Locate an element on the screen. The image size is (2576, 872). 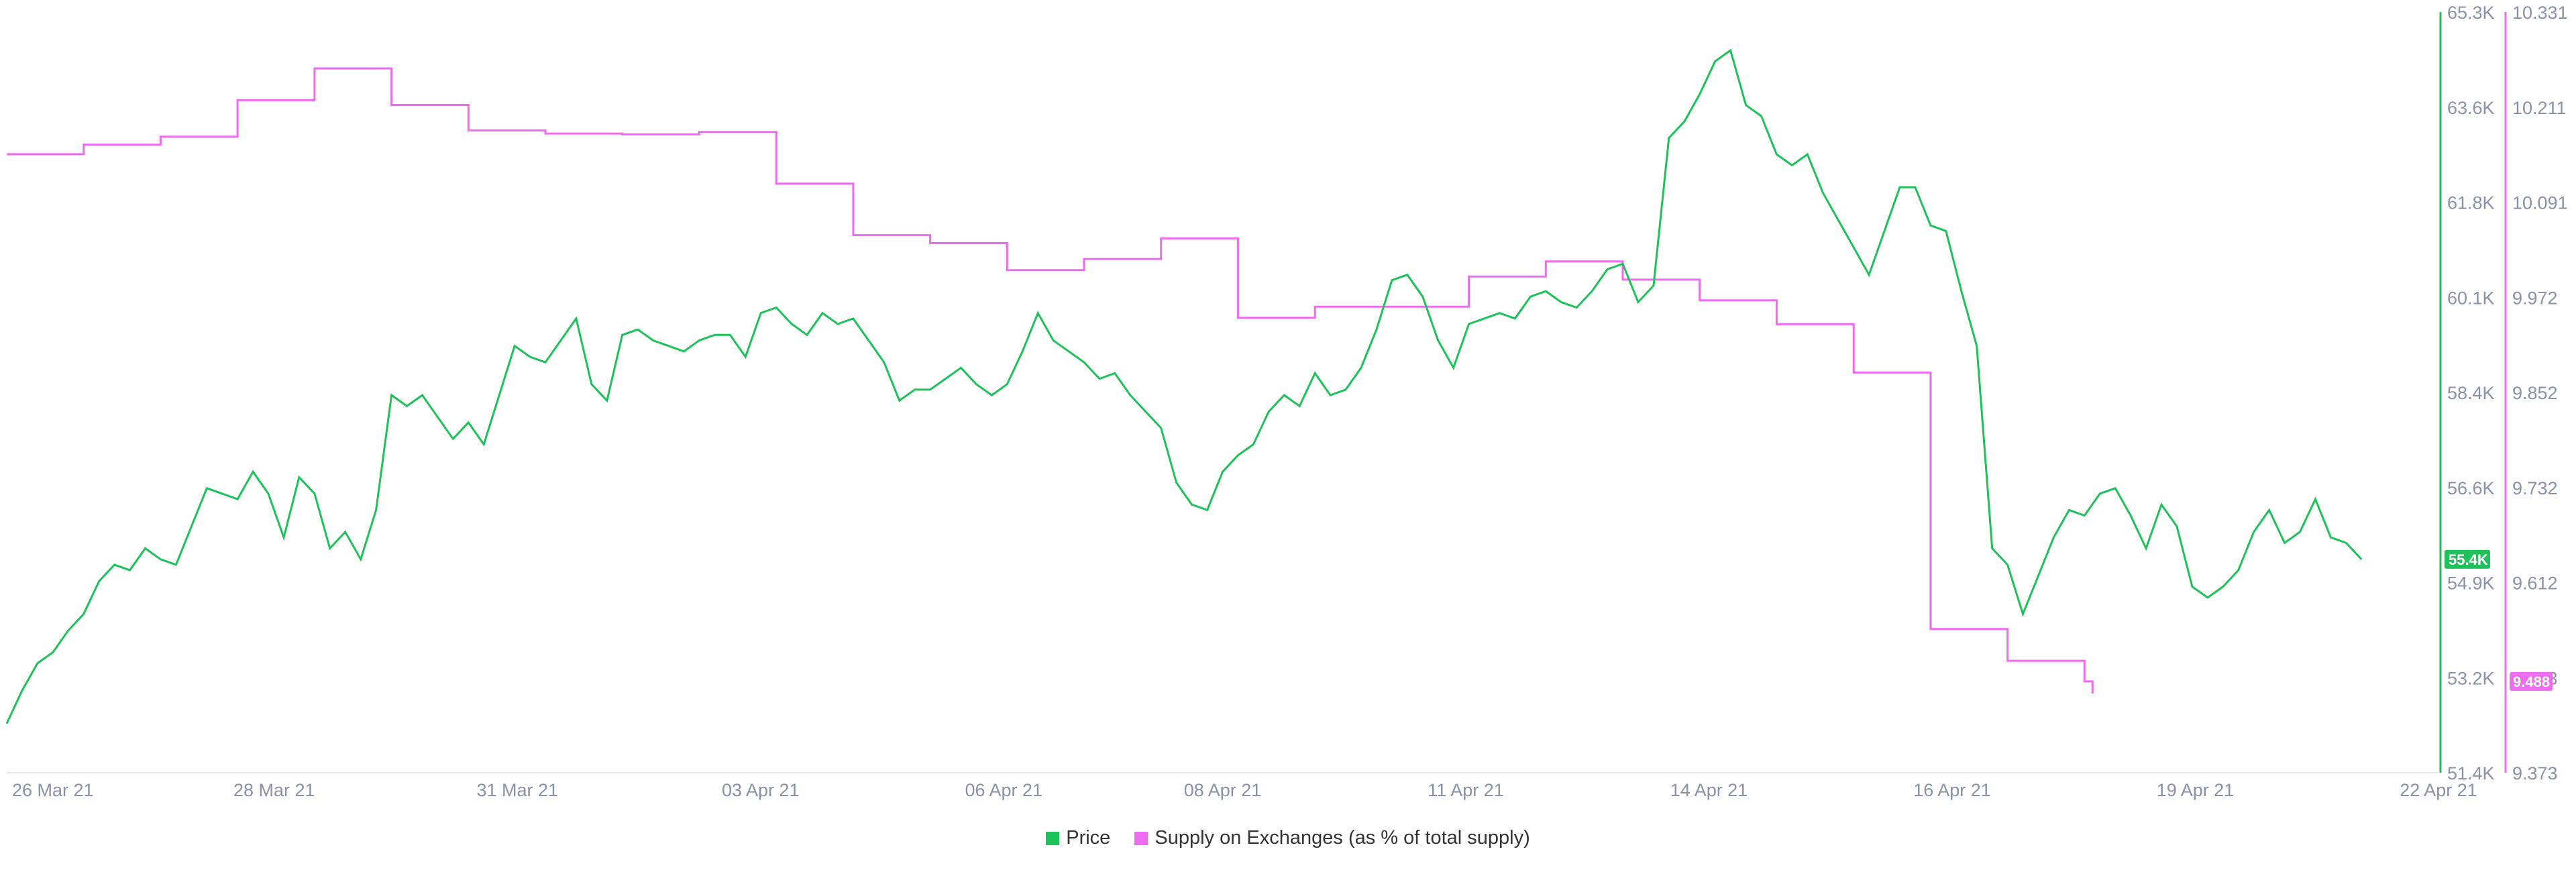
price-tick-label: 65.3K is located at coordinates (2471, 13).